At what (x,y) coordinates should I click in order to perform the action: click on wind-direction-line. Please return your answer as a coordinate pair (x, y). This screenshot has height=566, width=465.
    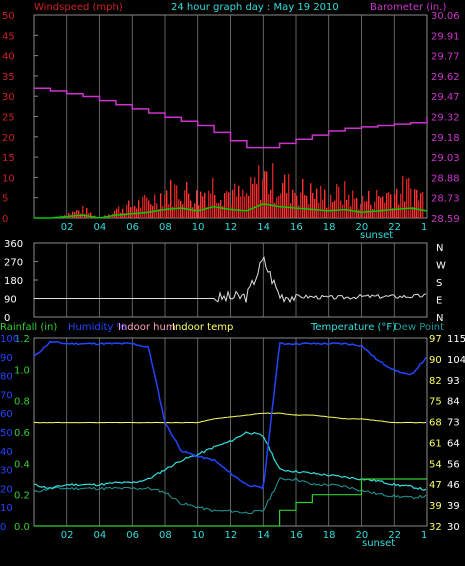
    Looking at the image, I should click on (230, 280).